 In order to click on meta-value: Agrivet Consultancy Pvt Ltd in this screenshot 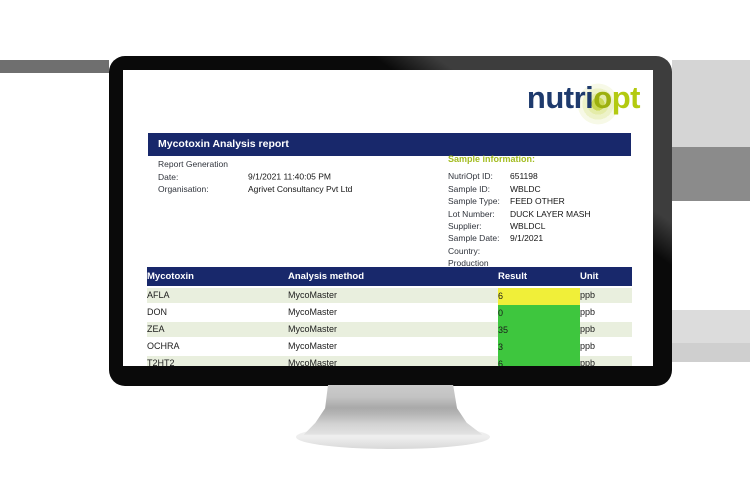, I will do `click(300, 189)`.